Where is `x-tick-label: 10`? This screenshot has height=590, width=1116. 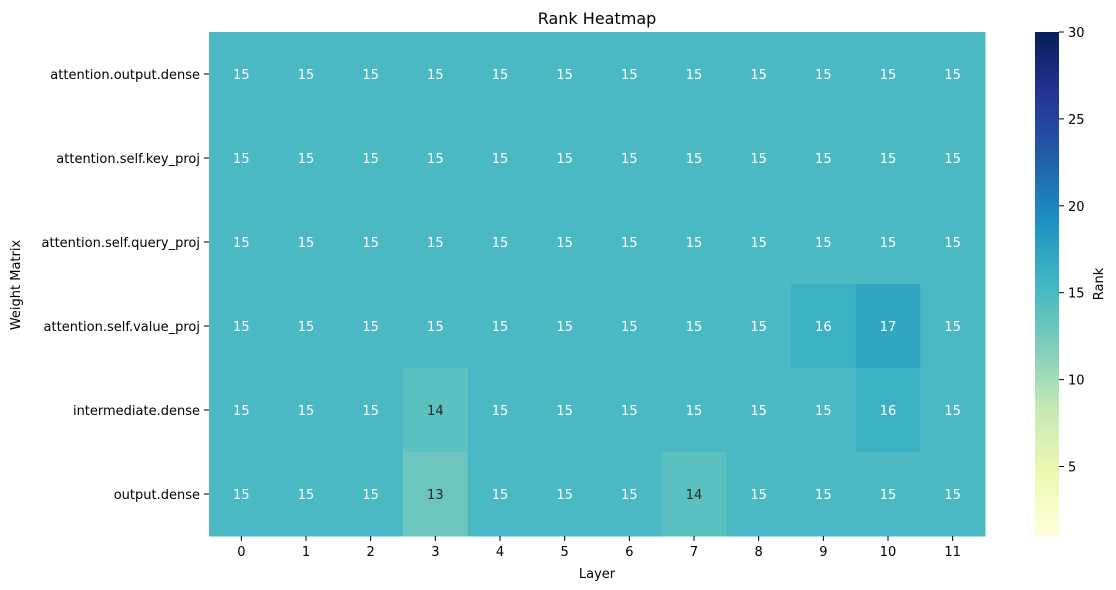 x-tick-label: 10 is located at coordinates (888, 552).